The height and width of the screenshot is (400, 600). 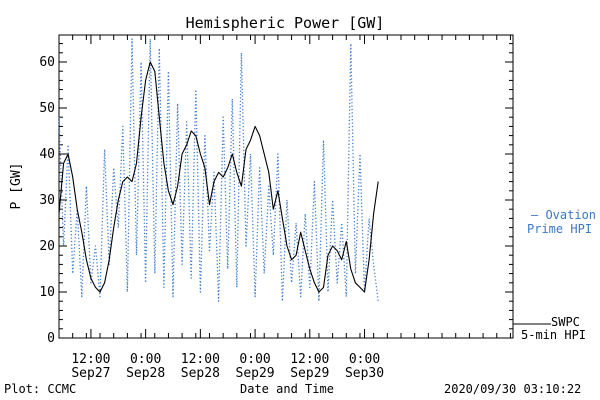 I want to click on x-tick-date: Sep27, so click(x=90, y=373).